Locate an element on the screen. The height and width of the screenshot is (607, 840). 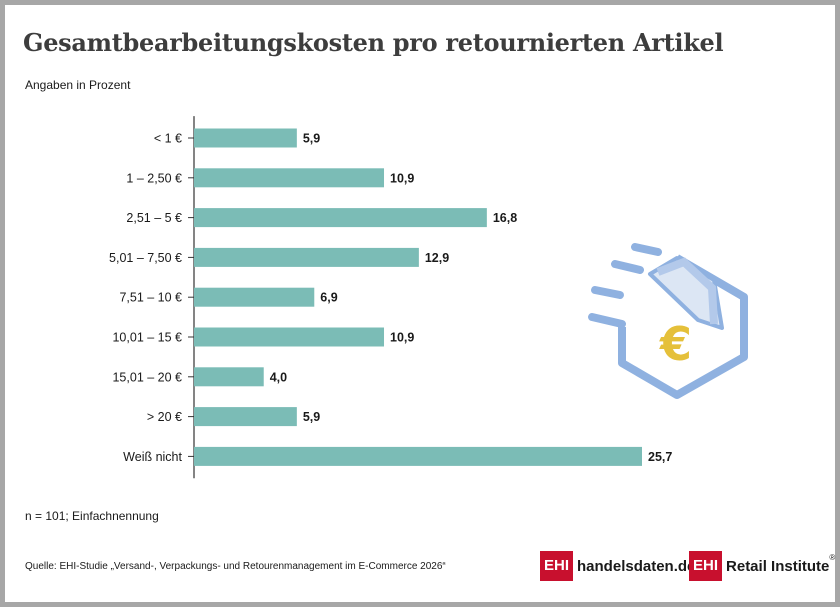
flying-parcel-euro-icon: € is located at coordinates (668, 321).